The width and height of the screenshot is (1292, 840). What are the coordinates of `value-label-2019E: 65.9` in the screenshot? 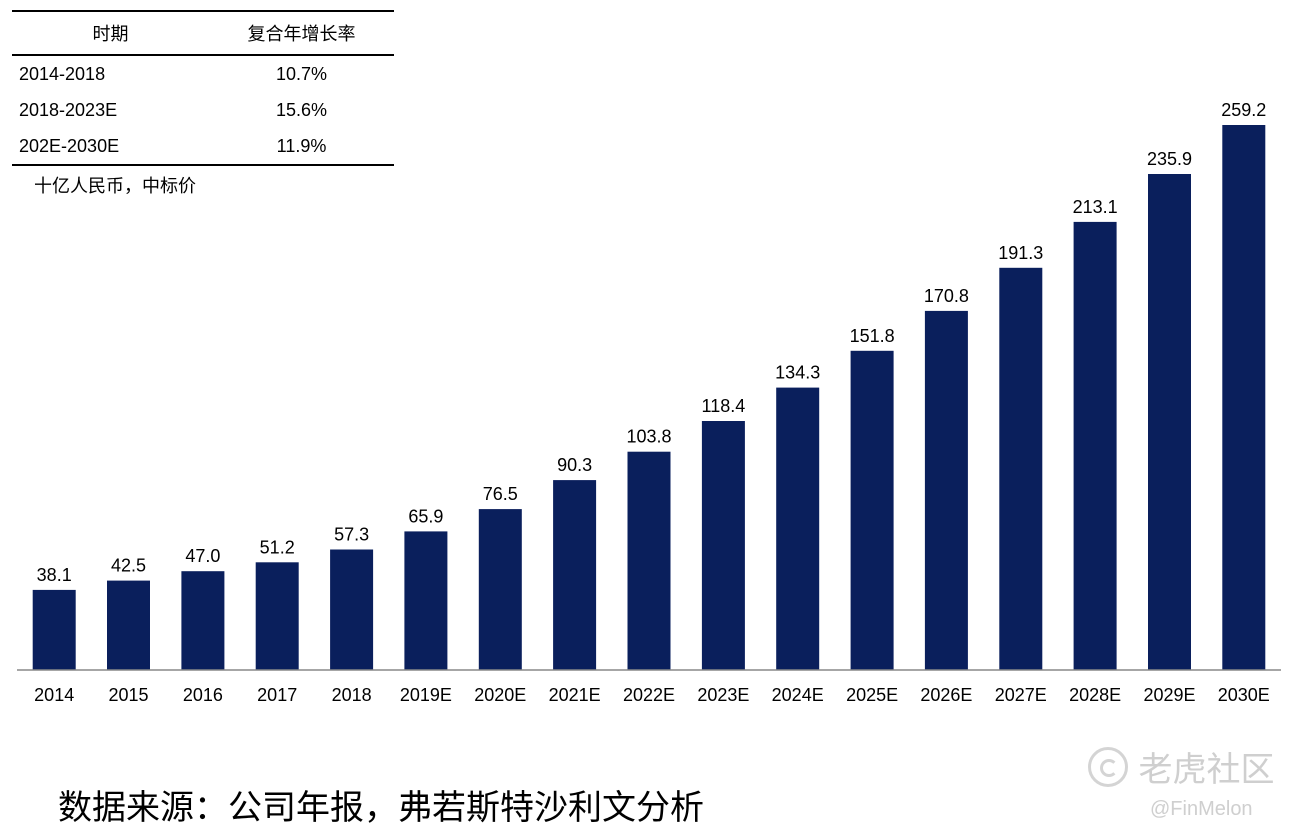 It's located at (425, 516).